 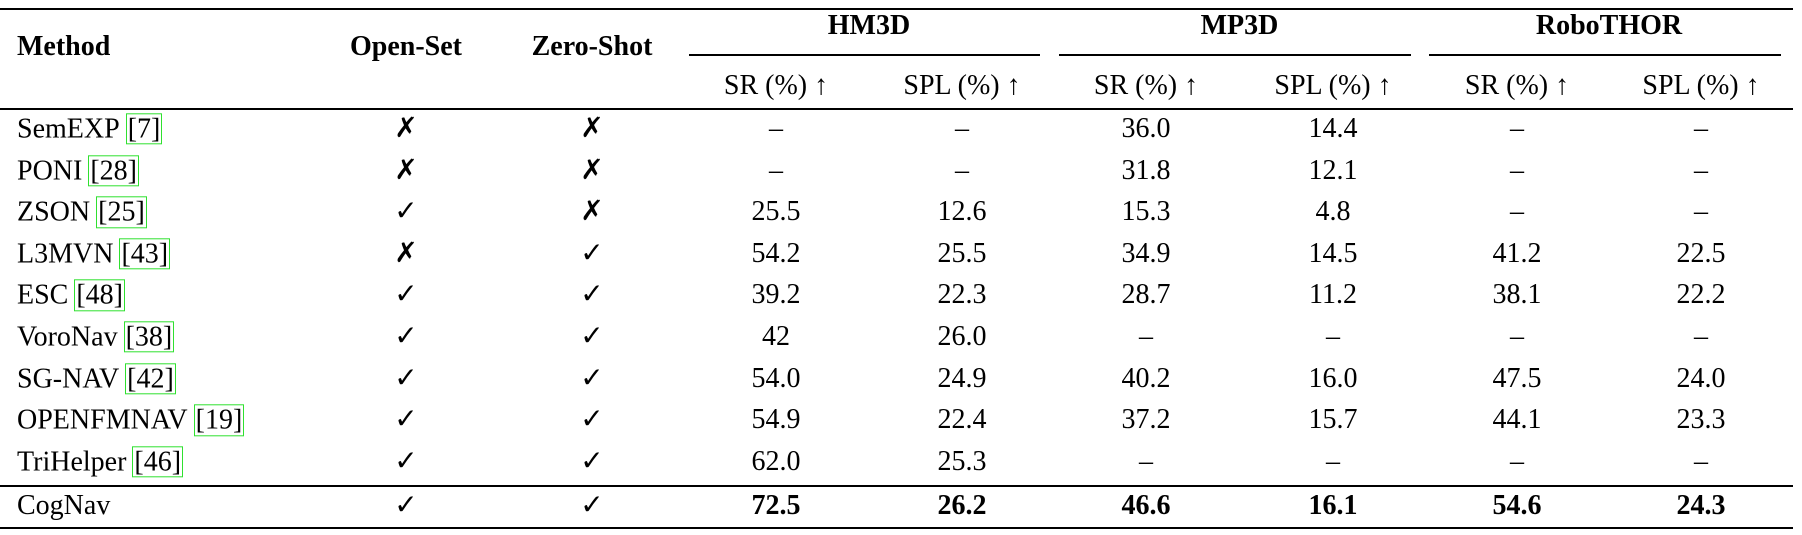 I want to click on method-cell: ESC [48], so click(x=71, y=295).